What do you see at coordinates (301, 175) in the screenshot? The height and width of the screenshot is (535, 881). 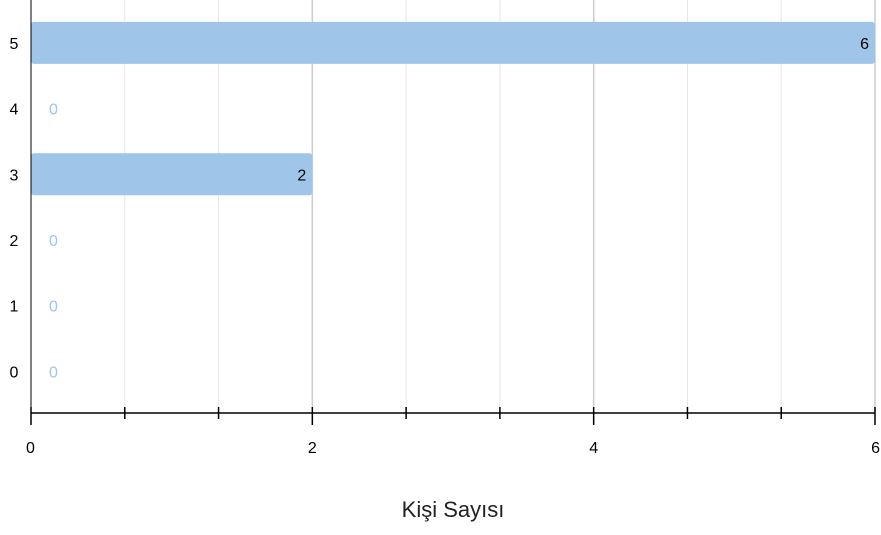 I see `data-label-3: 2` at bounding box center [301, 175].